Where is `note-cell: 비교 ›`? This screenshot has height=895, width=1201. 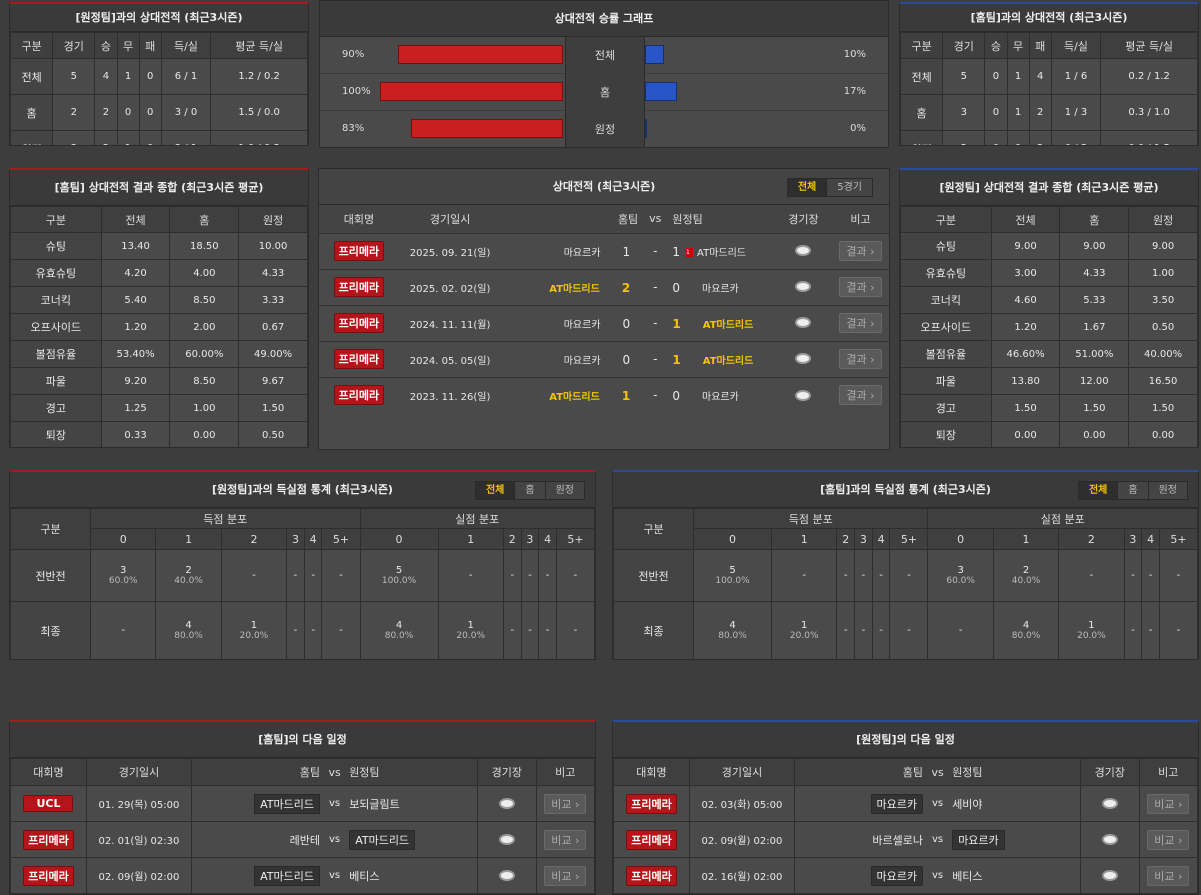 note-cell: 비교 › is located at coordinates (1168, 839).